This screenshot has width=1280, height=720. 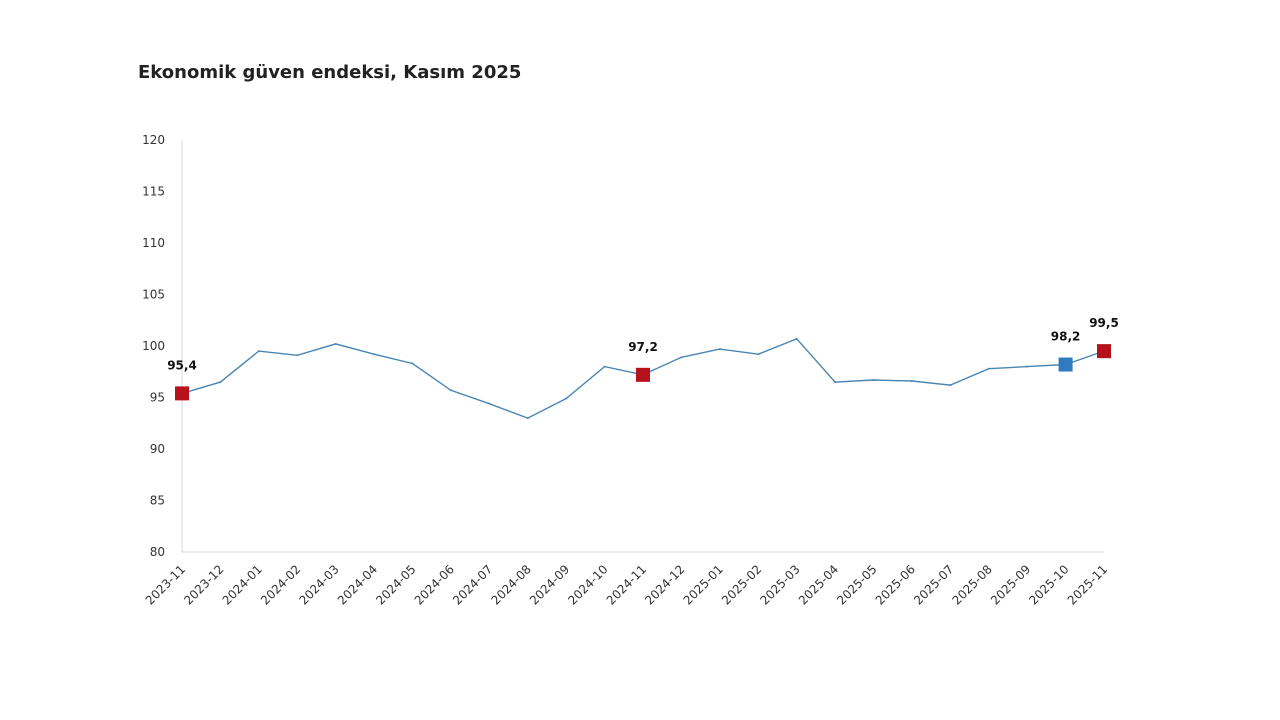 I want to click on y-tick-label: 115, so click(x=153, y=192).